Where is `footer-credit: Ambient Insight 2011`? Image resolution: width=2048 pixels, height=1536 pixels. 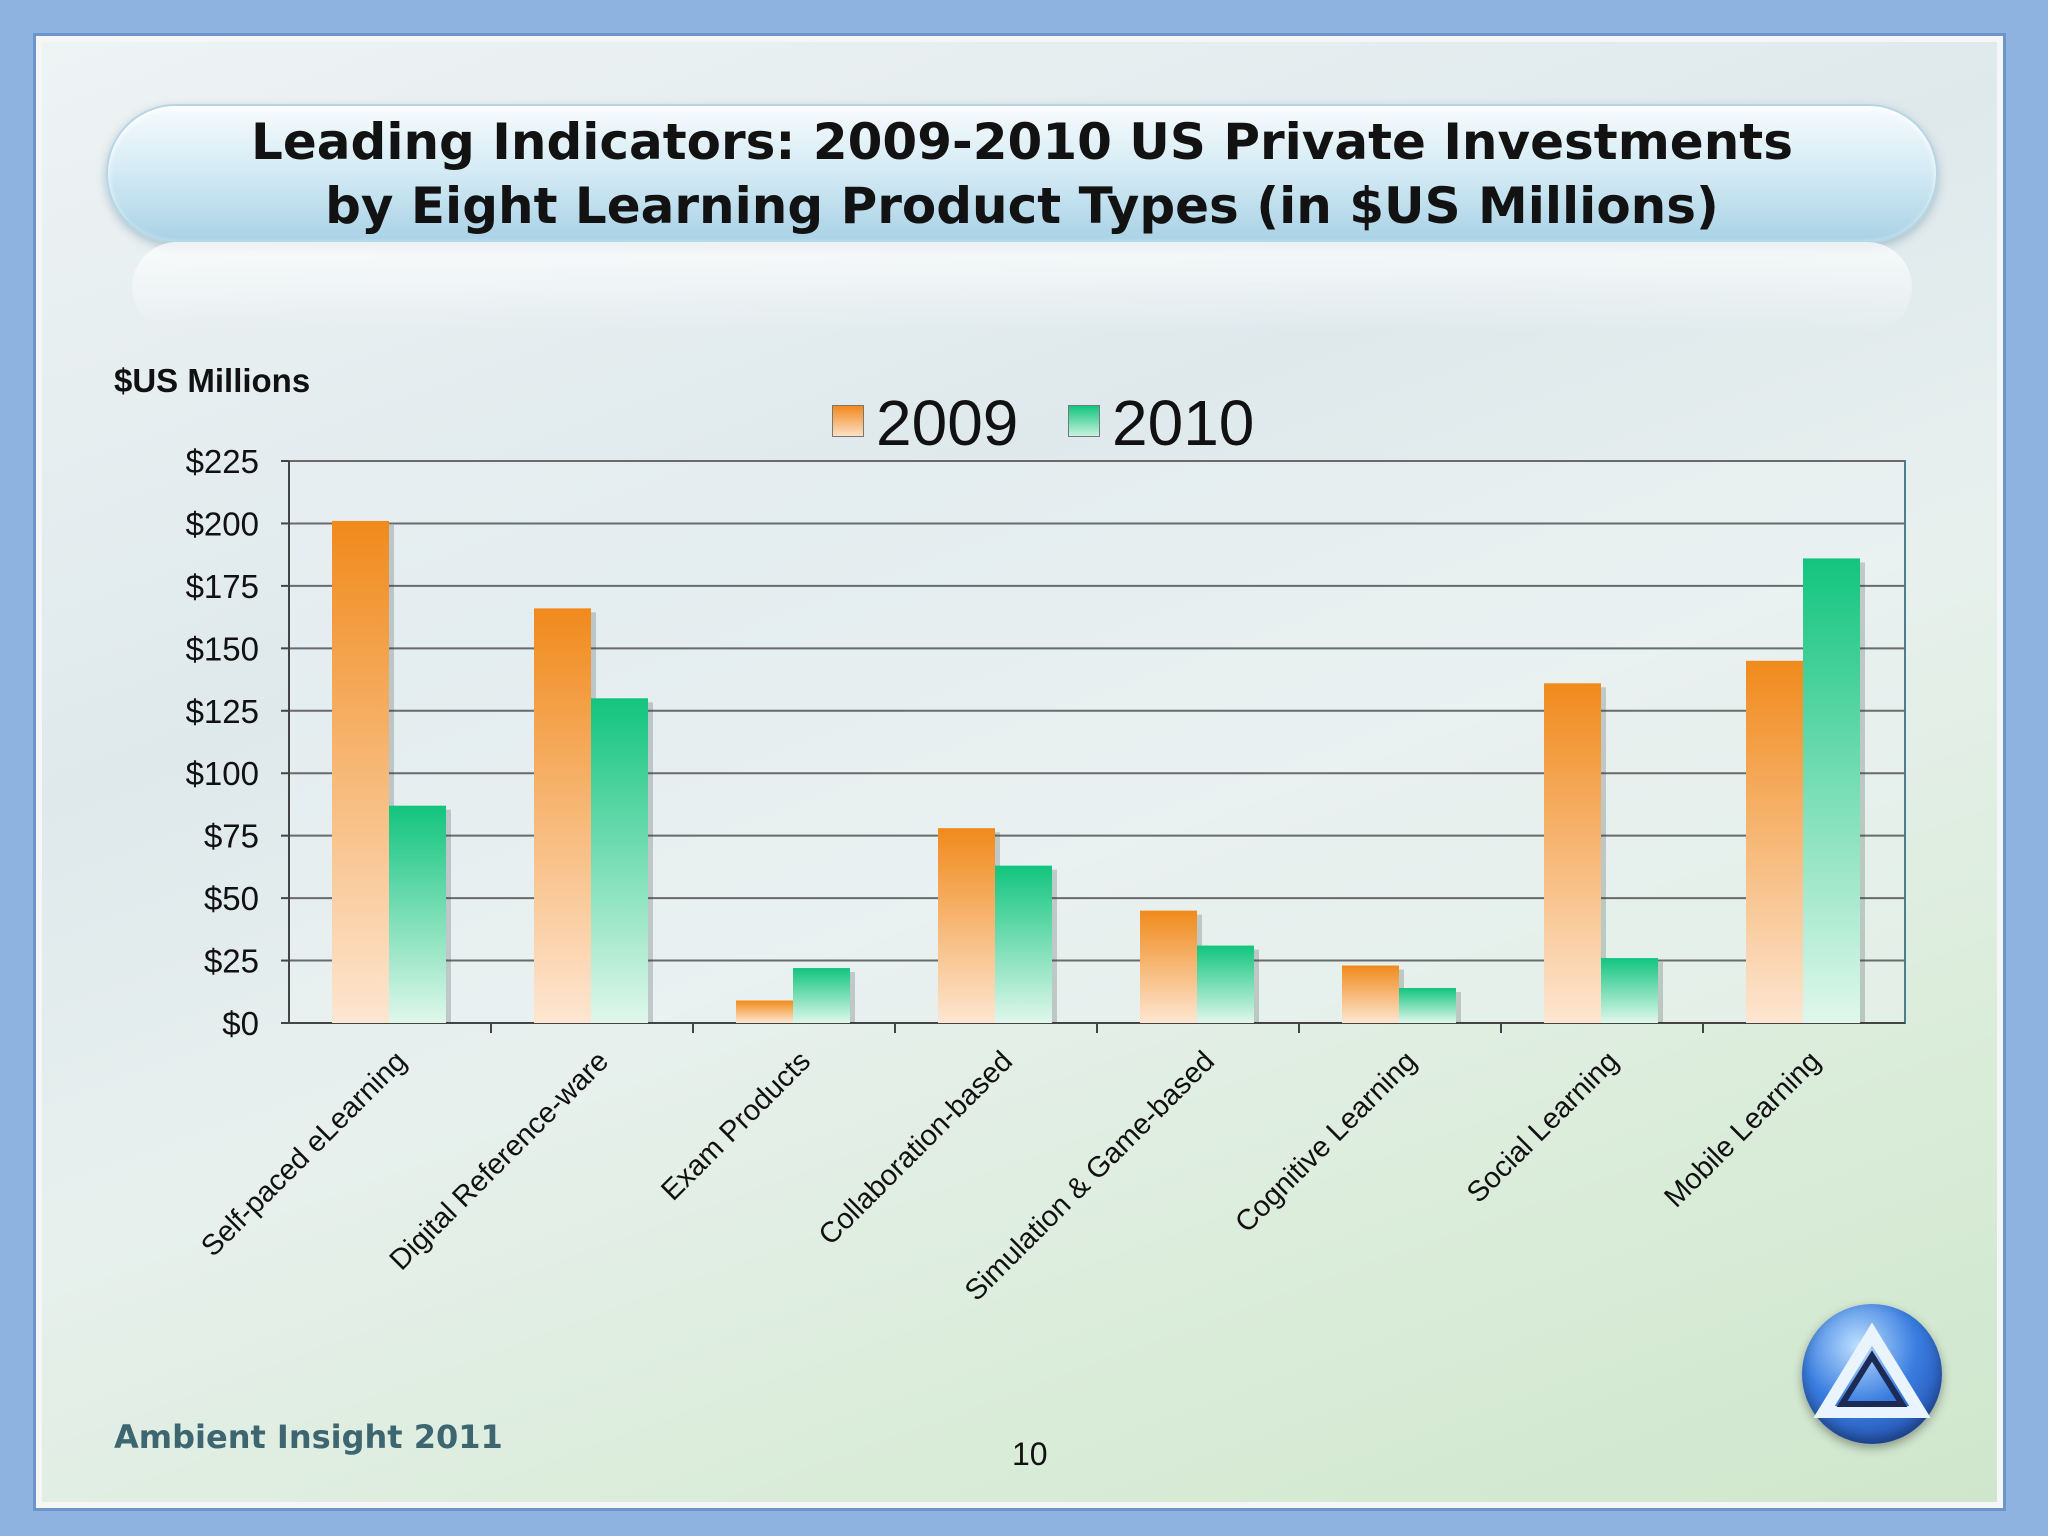
footer-credit: Ambient Insight 2011 is located at coordinates (308, 1437).